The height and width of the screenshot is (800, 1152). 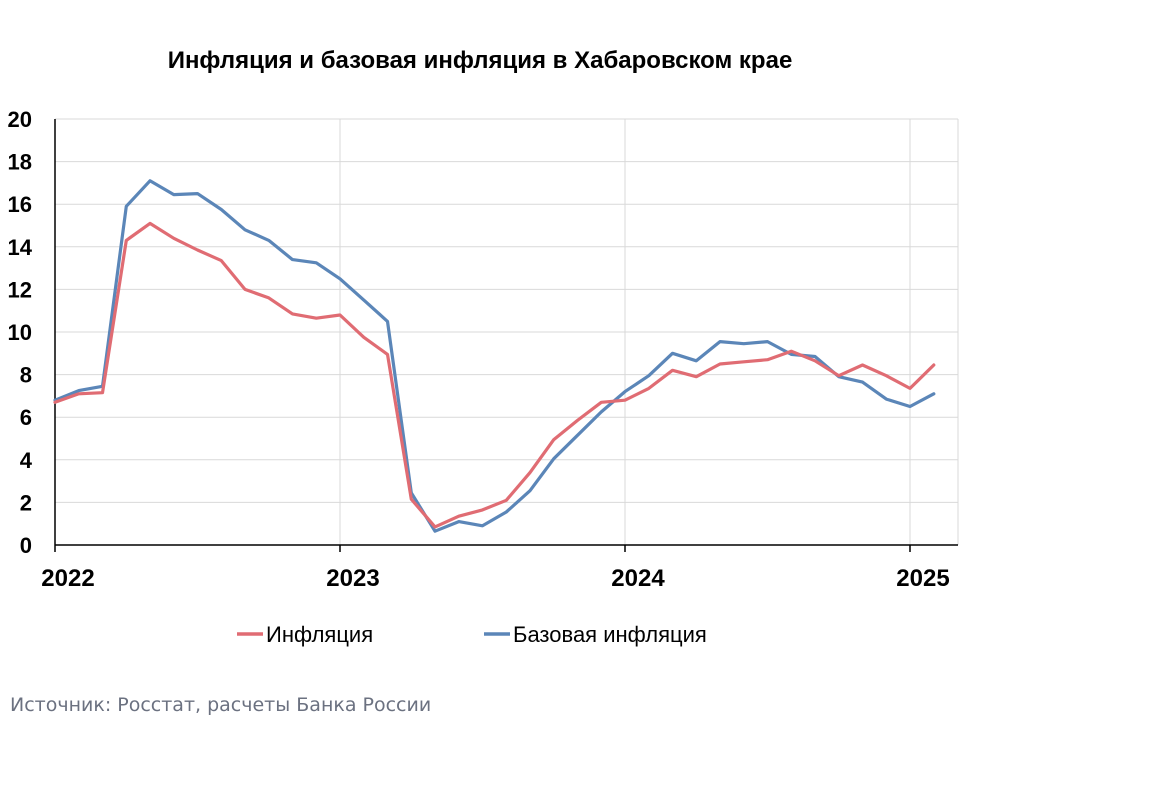 I want to click on y-tick-label-0: 0, so click(x=26, y=545).